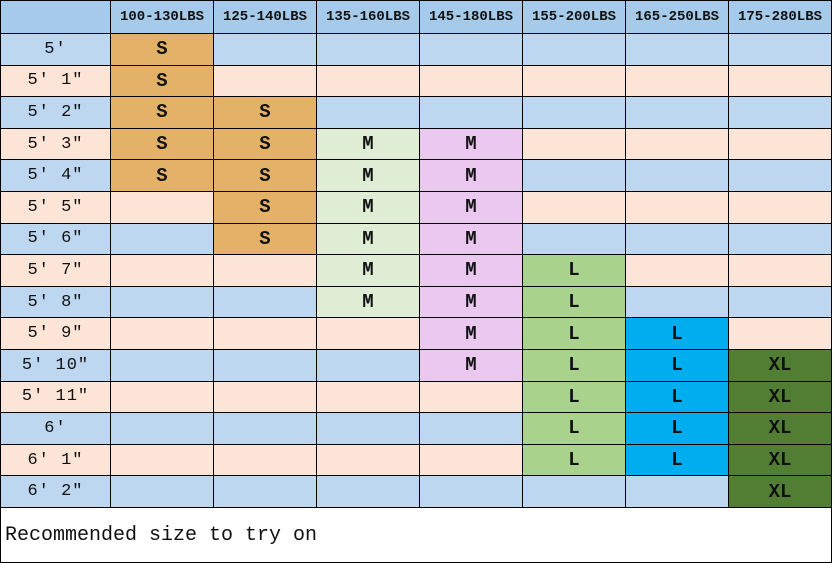 The image size is (835, 563). Describe the element at coordinates (780, 17) in the screenshot. I see `weight-header: 175-280LBS` at that location.